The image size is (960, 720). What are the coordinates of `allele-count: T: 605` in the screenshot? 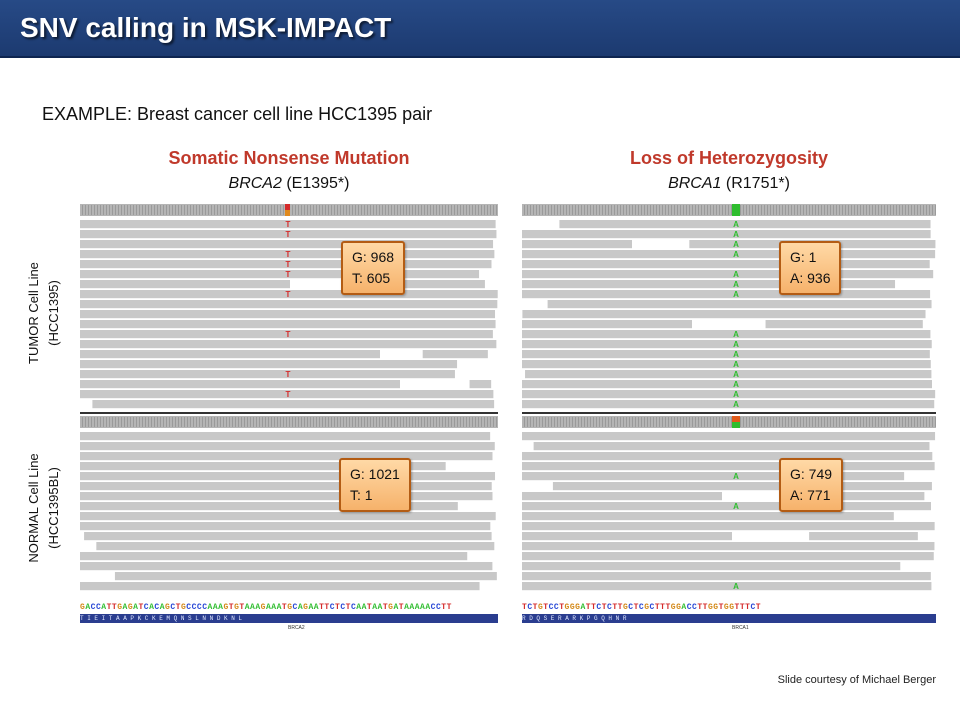 It's located at (371, 278).